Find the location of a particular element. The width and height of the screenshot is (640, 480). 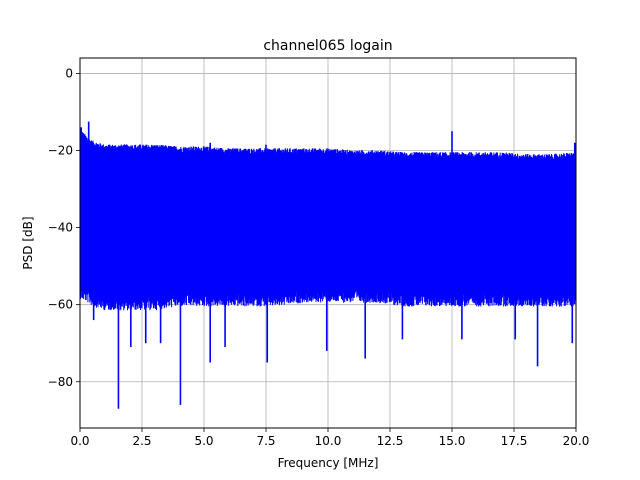

x-tick-label: 0.0 is located at coordinates (79, 441).